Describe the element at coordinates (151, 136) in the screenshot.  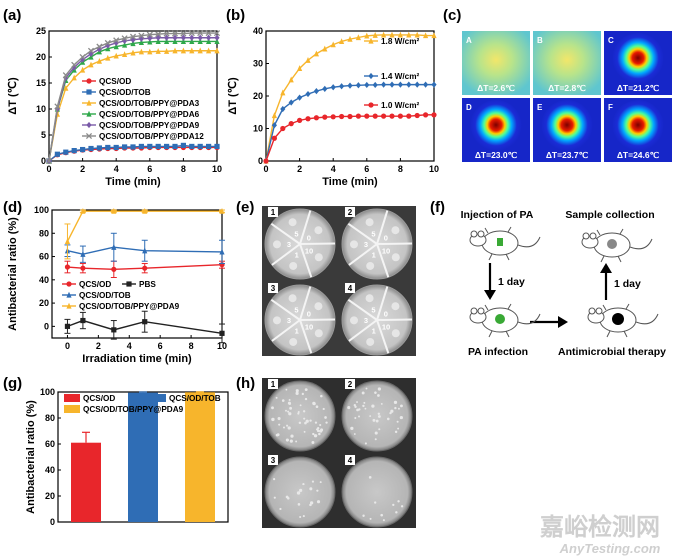
I see `legend-label: QCS/OD/TOB/PPY@PDA12` at that location.